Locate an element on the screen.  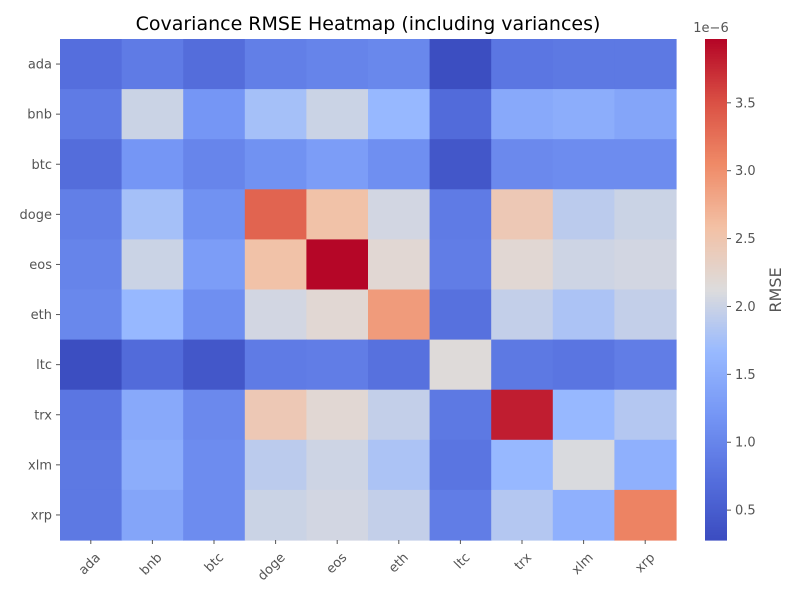
y-tick-label-eos: eos is located at coordinates (40, 265).